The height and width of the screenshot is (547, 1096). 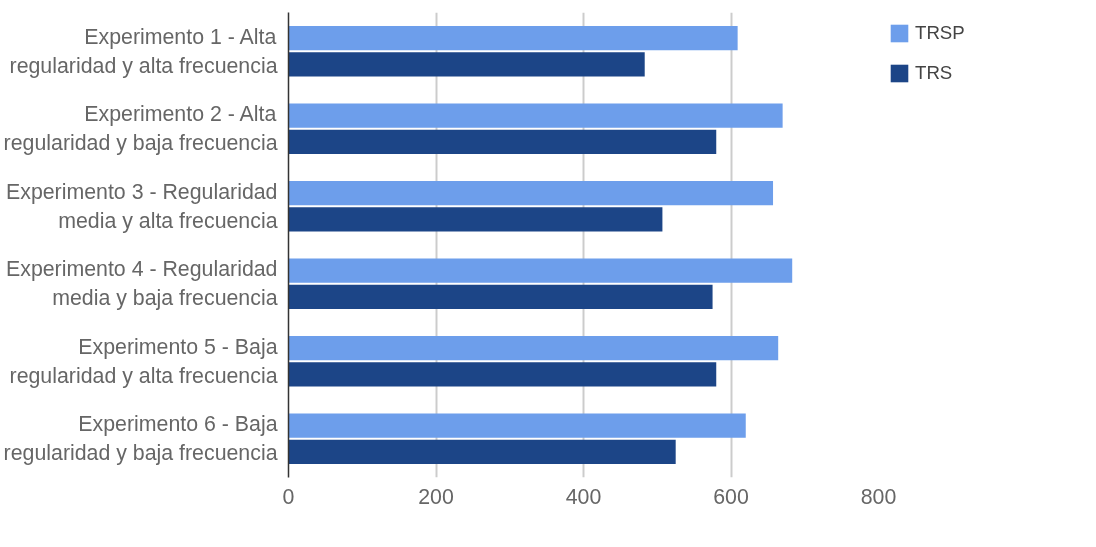 I want to click on x-tick-label: 200, so click(x=436, y=496).